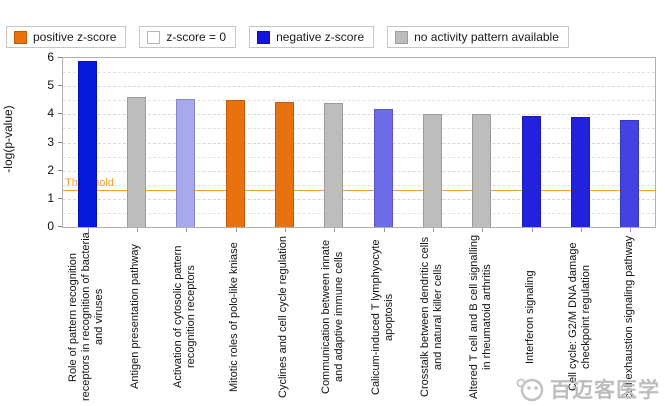  I want to click on y-tick-label: 5, so click(50, 85).